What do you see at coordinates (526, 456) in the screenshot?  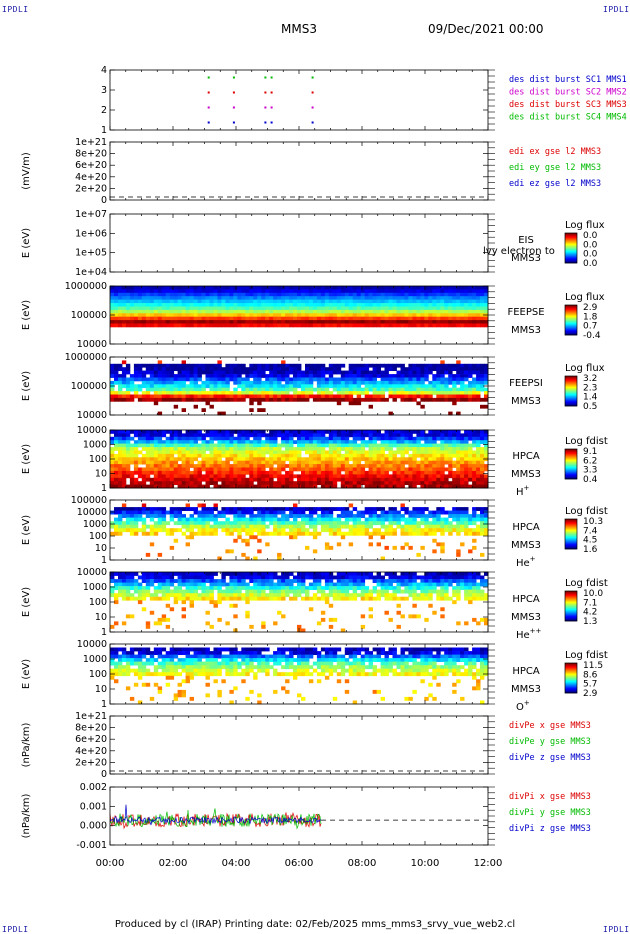 I see `instrument-label: HPCA` at bounding box center [526, 456].